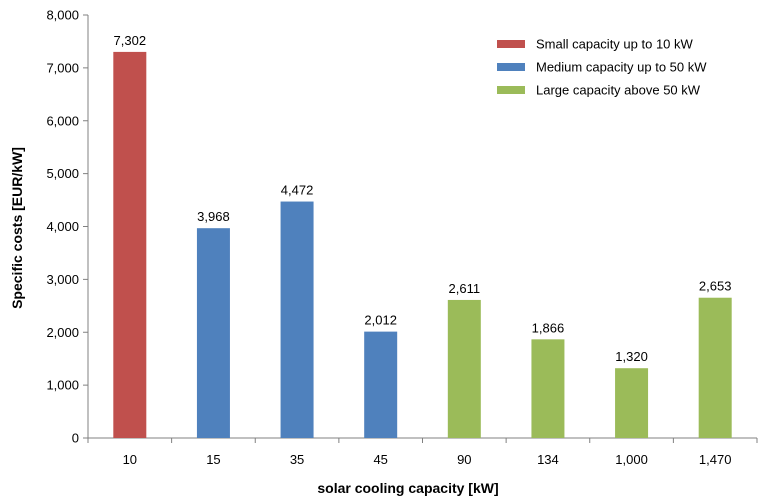 This screenshot has height=496, width=761. What do you see at coordinates (62, 279) in the screenshot?
I see `y-tick-label: 3,000` at bounding box center [62, 279].